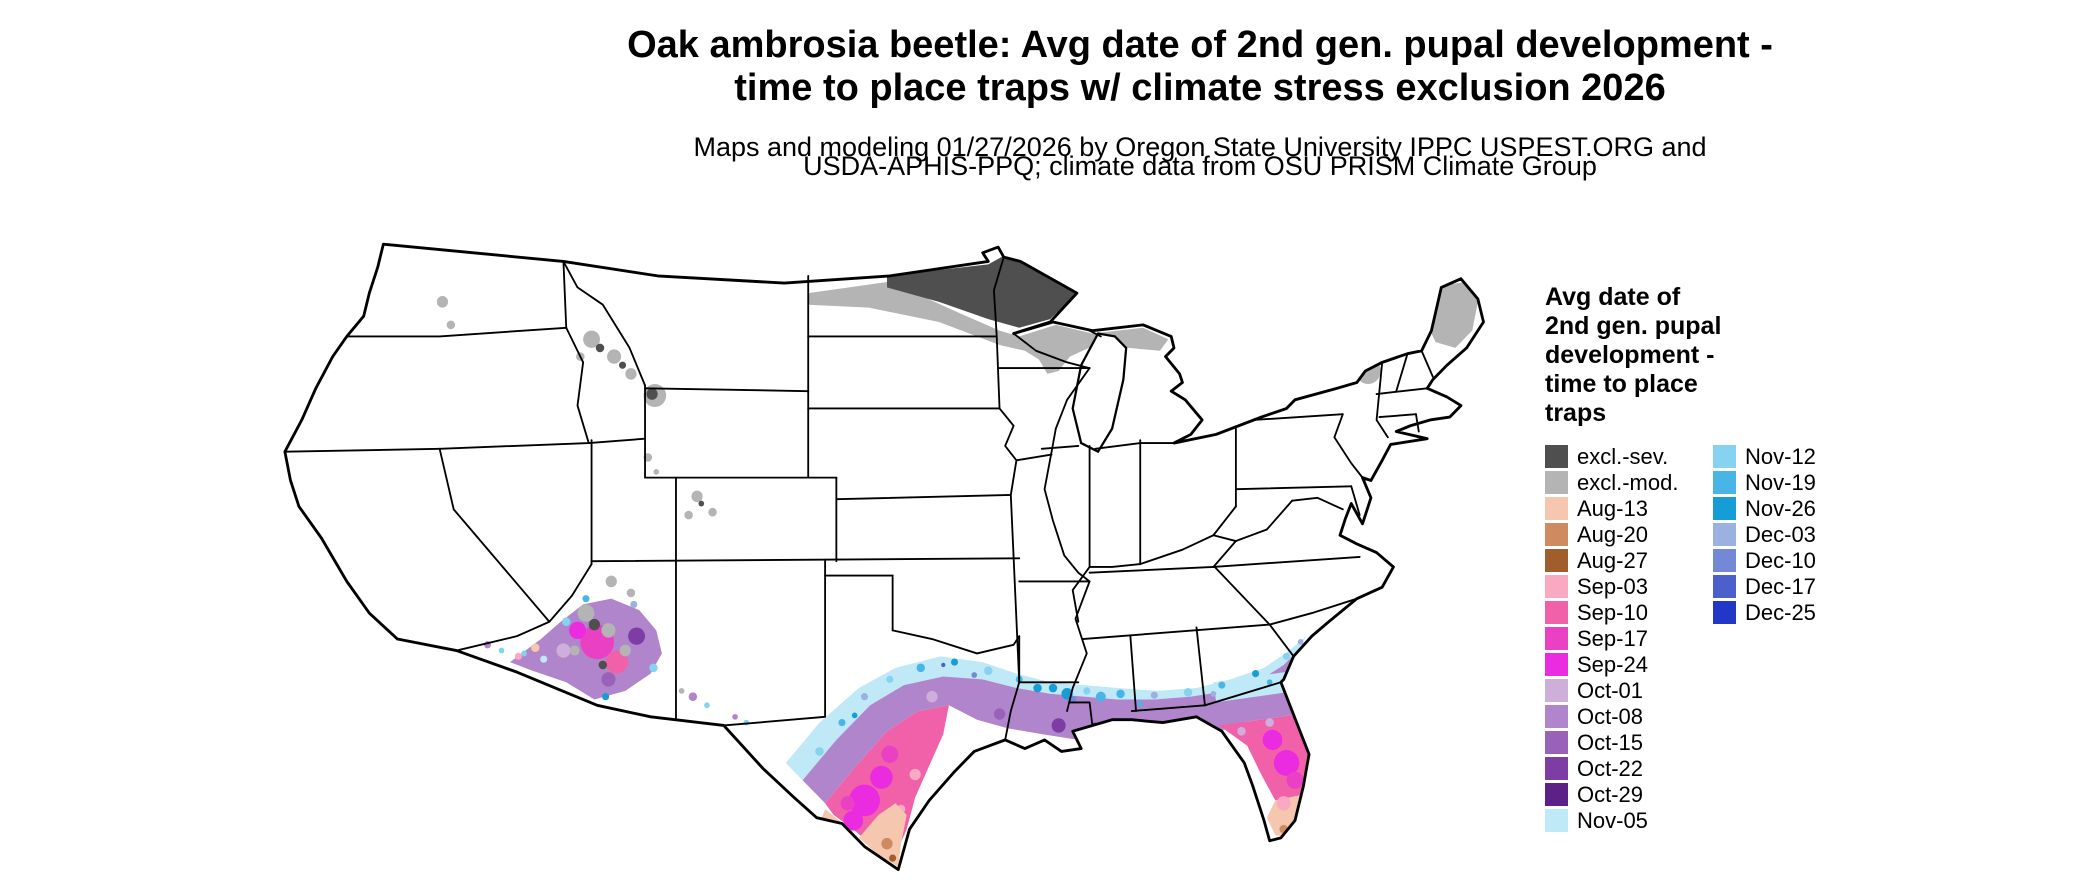 The width and height of the screenshot is (2100, 892). What do you see at coordinates (932, 696) in the screenshot?
I see `map-region-oct01` at bounding box center [932, 696].